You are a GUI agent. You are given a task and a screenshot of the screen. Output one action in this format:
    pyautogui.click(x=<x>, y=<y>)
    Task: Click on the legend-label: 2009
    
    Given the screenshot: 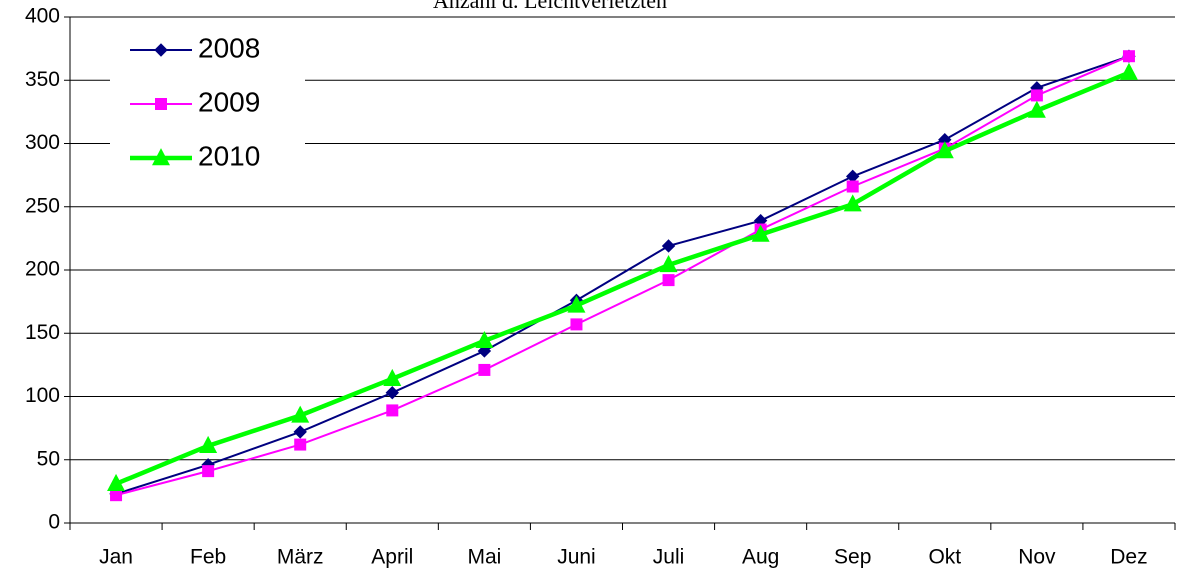 What is the action you would take?
    pyautogui.click(x=229, y=101)
    